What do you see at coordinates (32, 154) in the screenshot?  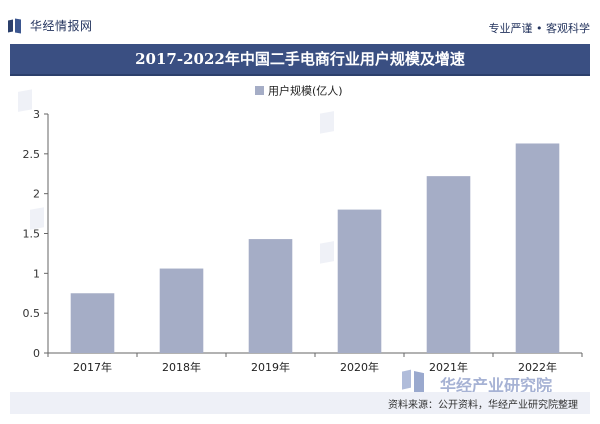 I see `y-tick-label: 2.5` at bounding box center [32, 154].